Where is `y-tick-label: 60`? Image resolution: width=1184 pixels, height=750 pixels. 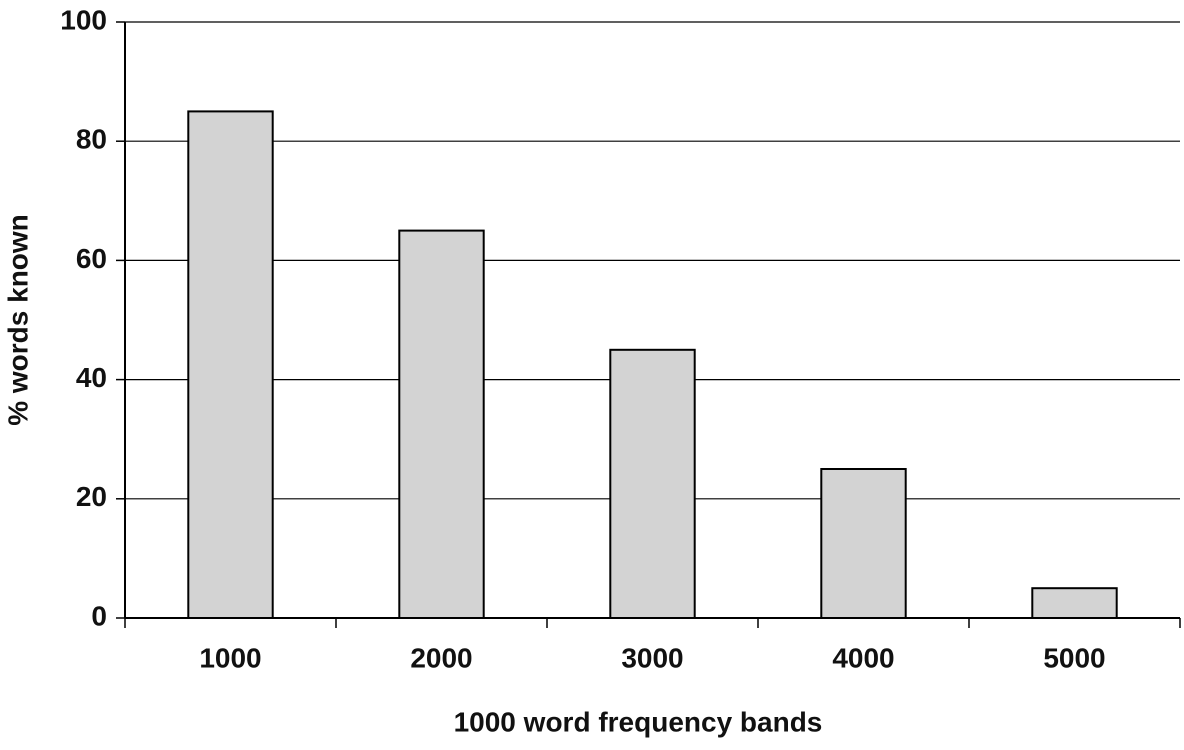
y-tick-label: 60 is located at coordinates (91, 258).